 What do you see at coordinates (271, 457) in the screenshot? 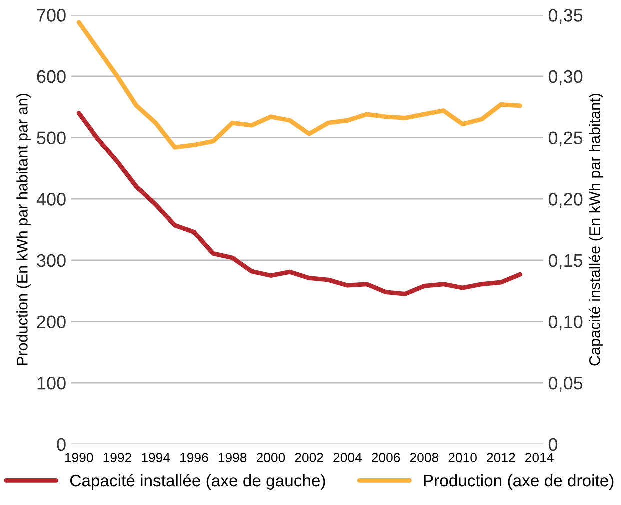
I see `x-tick-label: 2000` at bounding box center [271, 457].